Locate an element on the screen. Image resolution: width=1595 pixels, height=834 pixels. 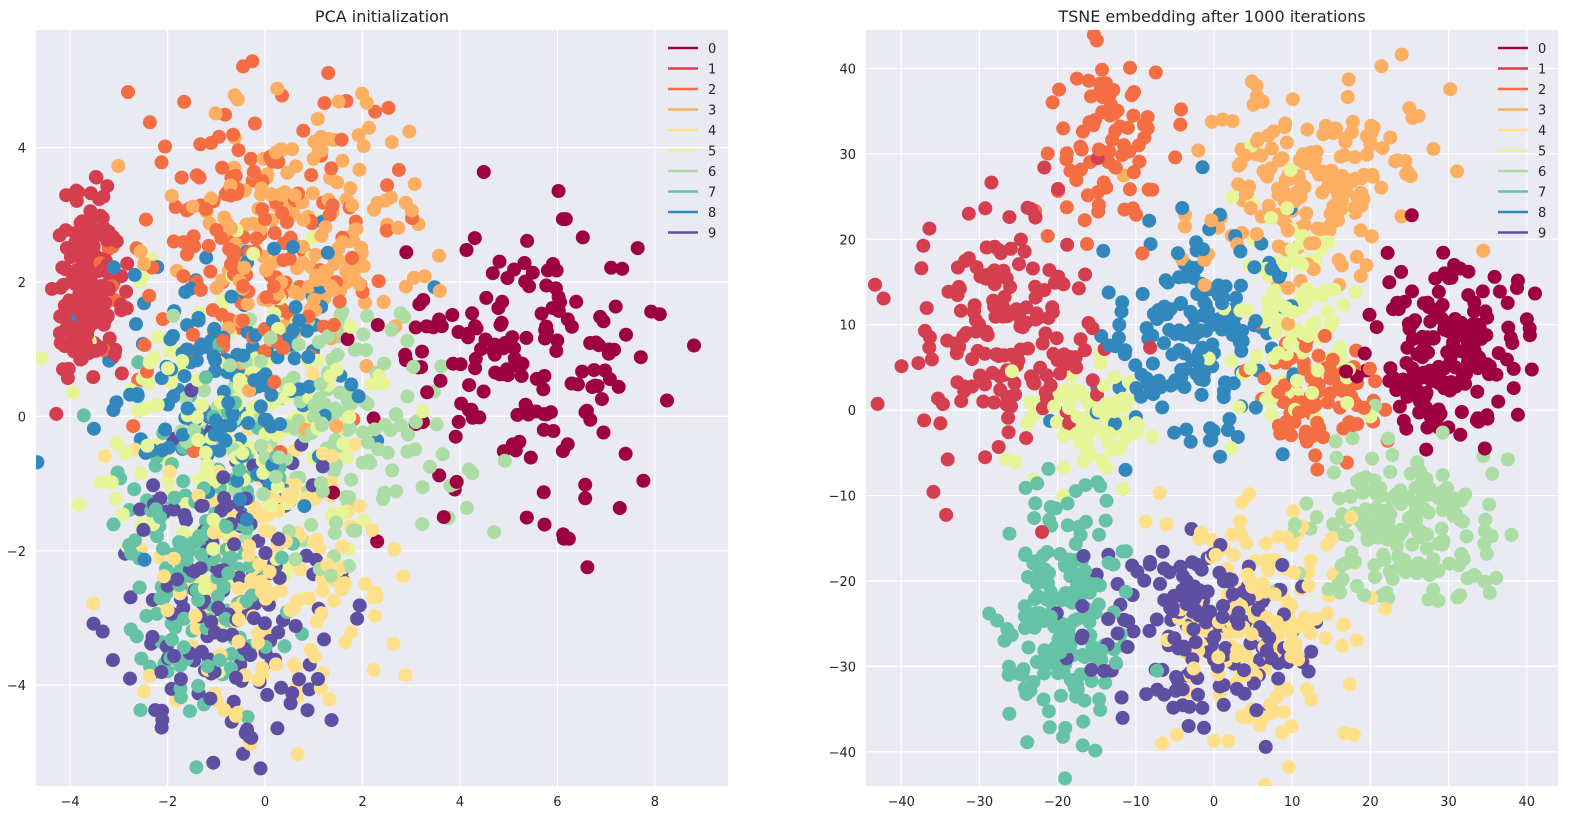
pca-legend-label: 1 is located at coordinates (712, 70).